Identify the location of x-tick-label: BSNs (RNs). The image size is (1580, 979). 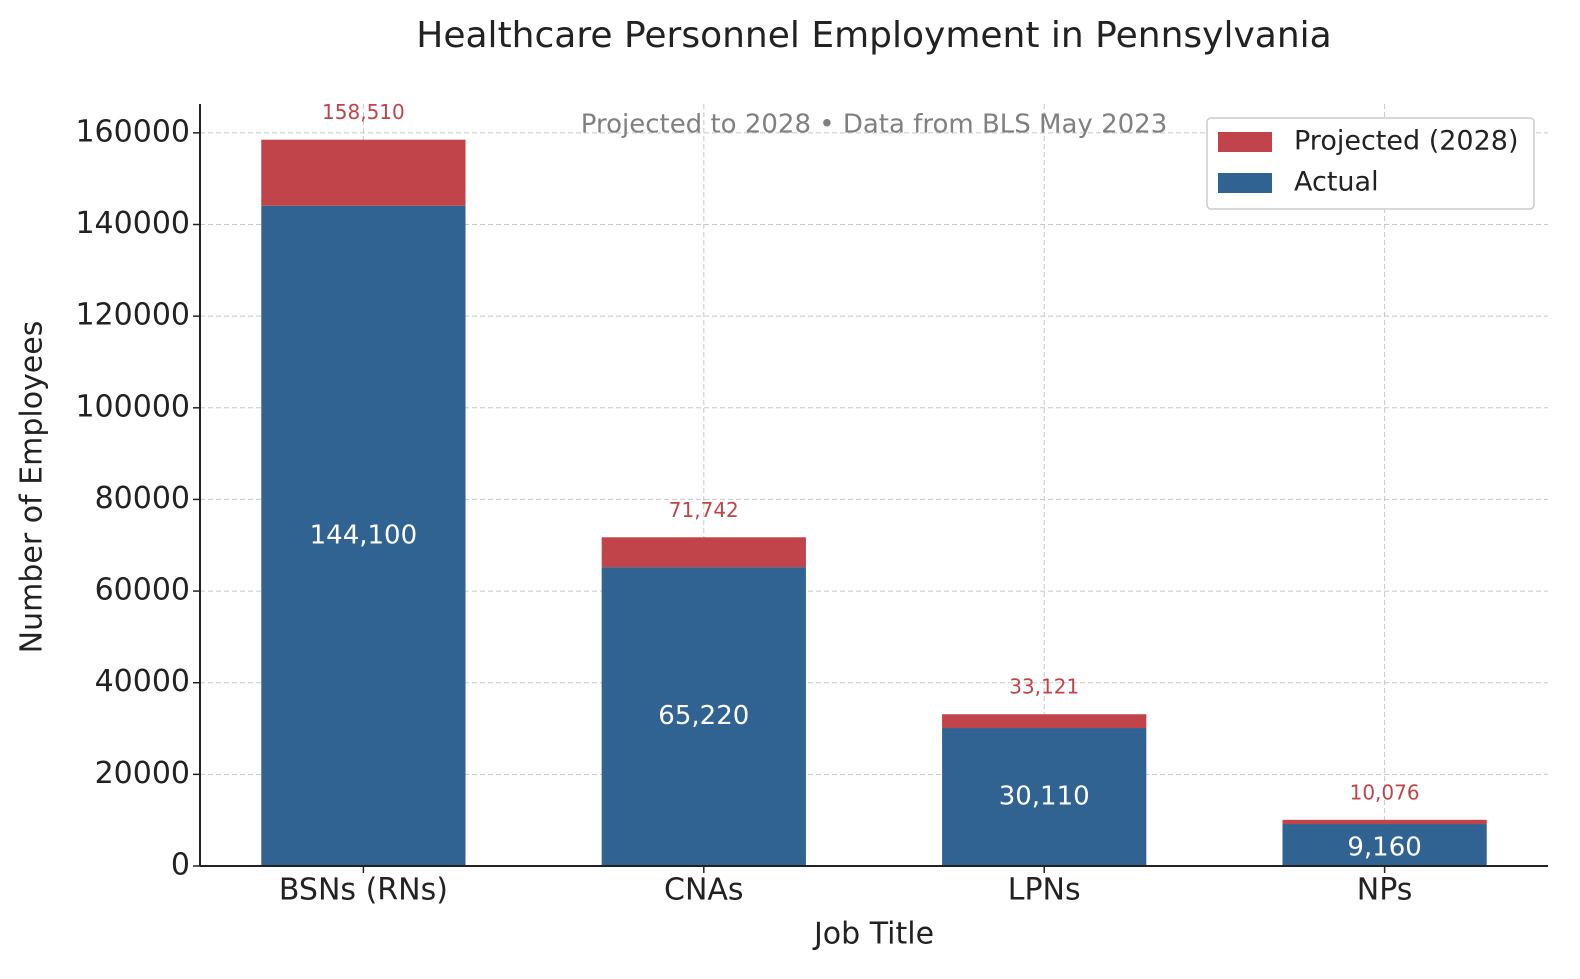
(363, 890).